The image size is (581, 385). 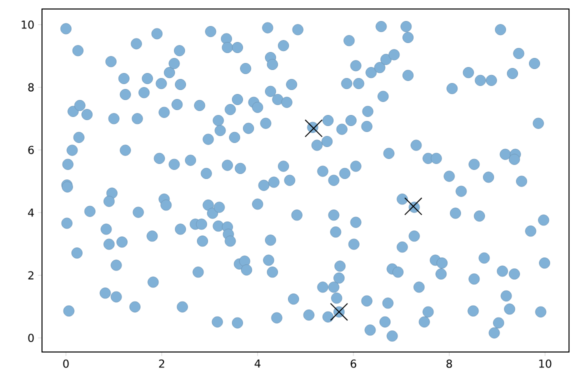 What do you see at coordinates (31, 150) in the screenshot?
I see `y-tick-label: 6` at bounding box center [31, 150].